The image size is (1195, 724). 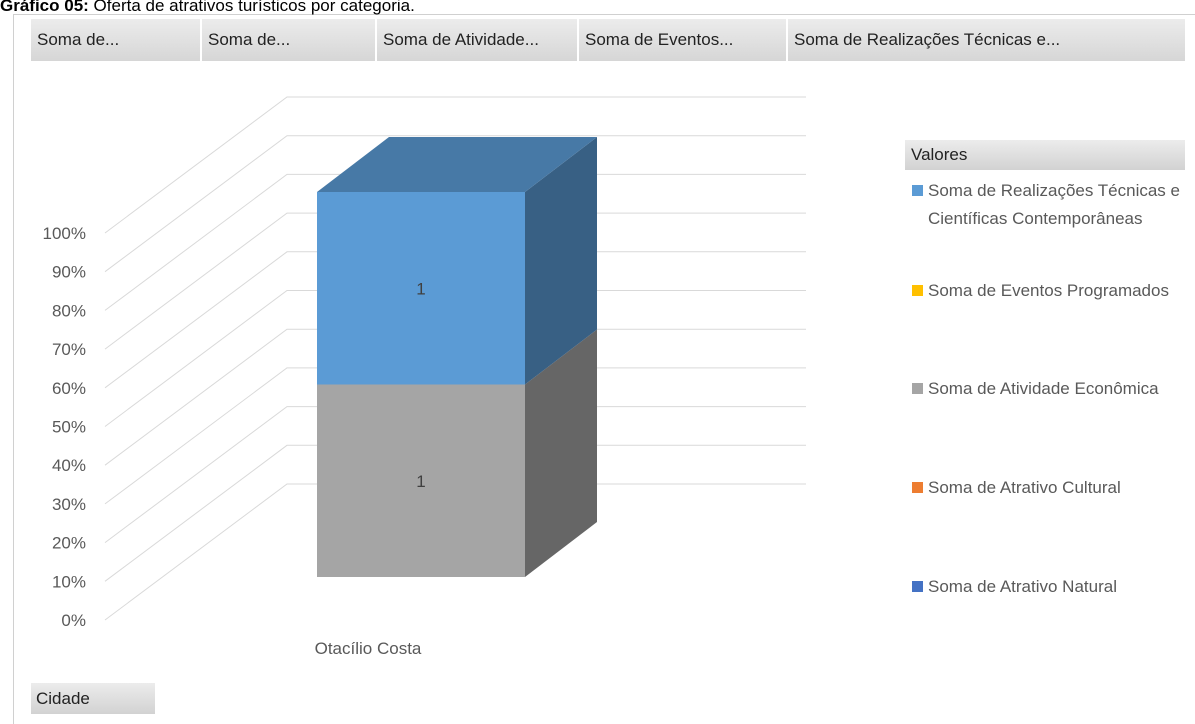 I want to click on title-label: Gráfico 05:, so click(x=44, y=7).